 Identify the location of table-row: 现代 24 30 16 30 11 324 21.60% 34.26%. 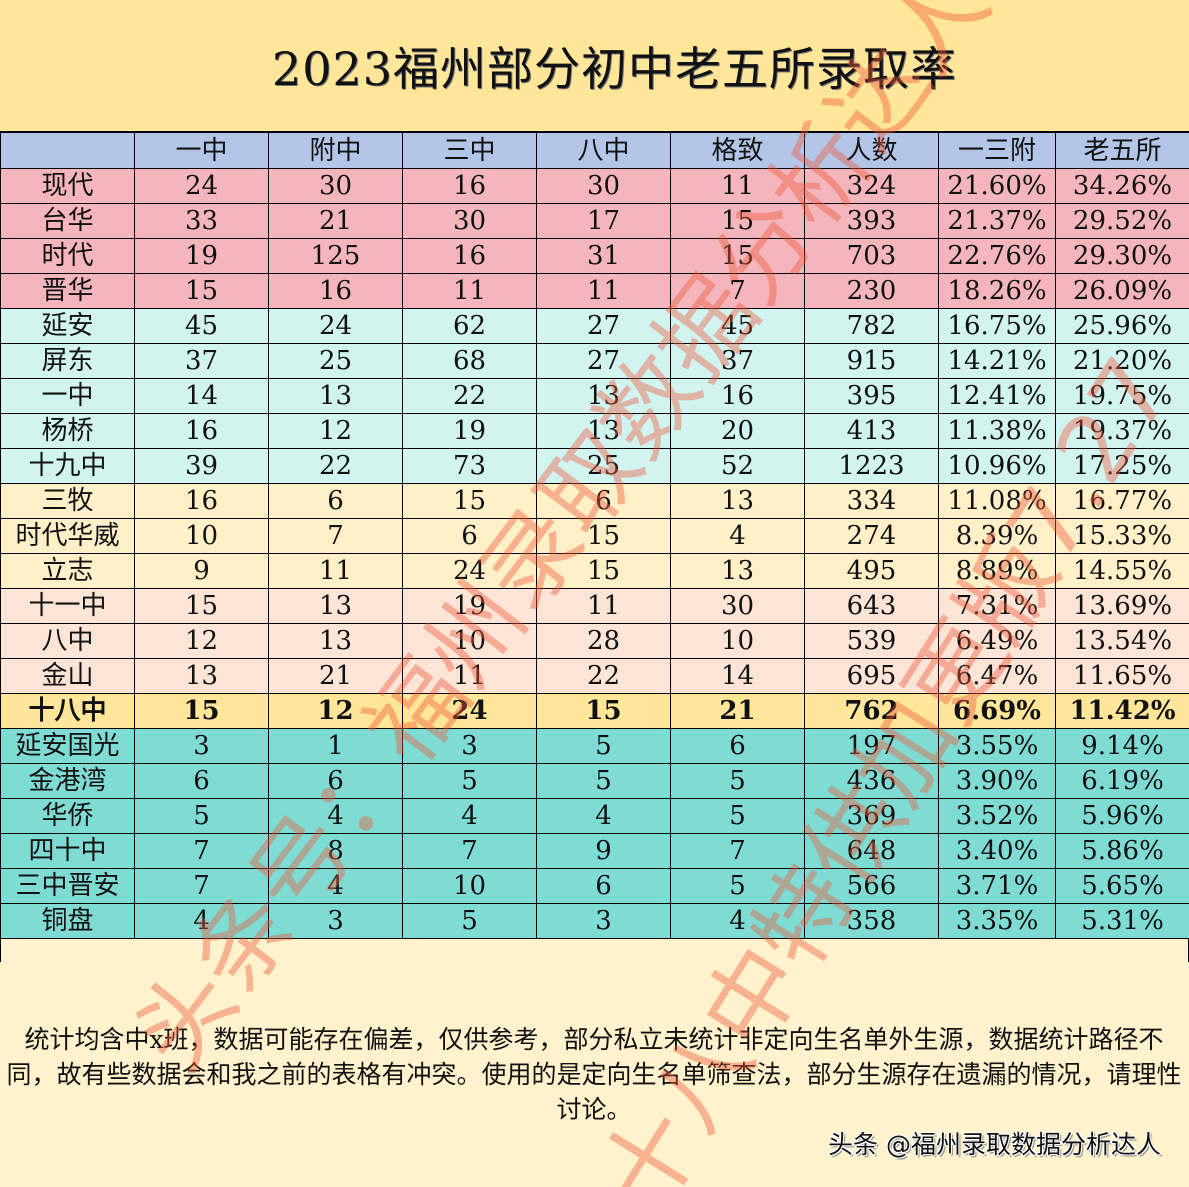
(594, 186).